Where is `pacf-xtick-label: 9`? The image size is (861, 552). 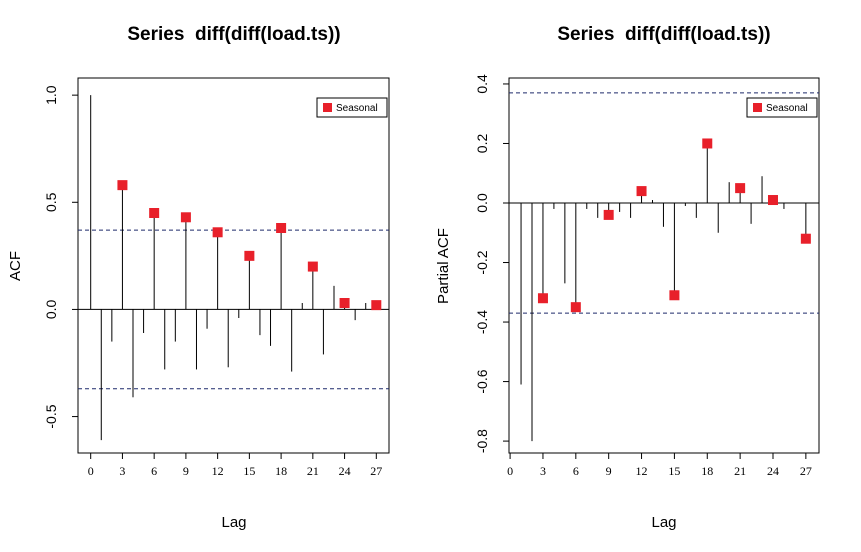
pacf-xtick-label: 9 is located at coordinates (609, 471).